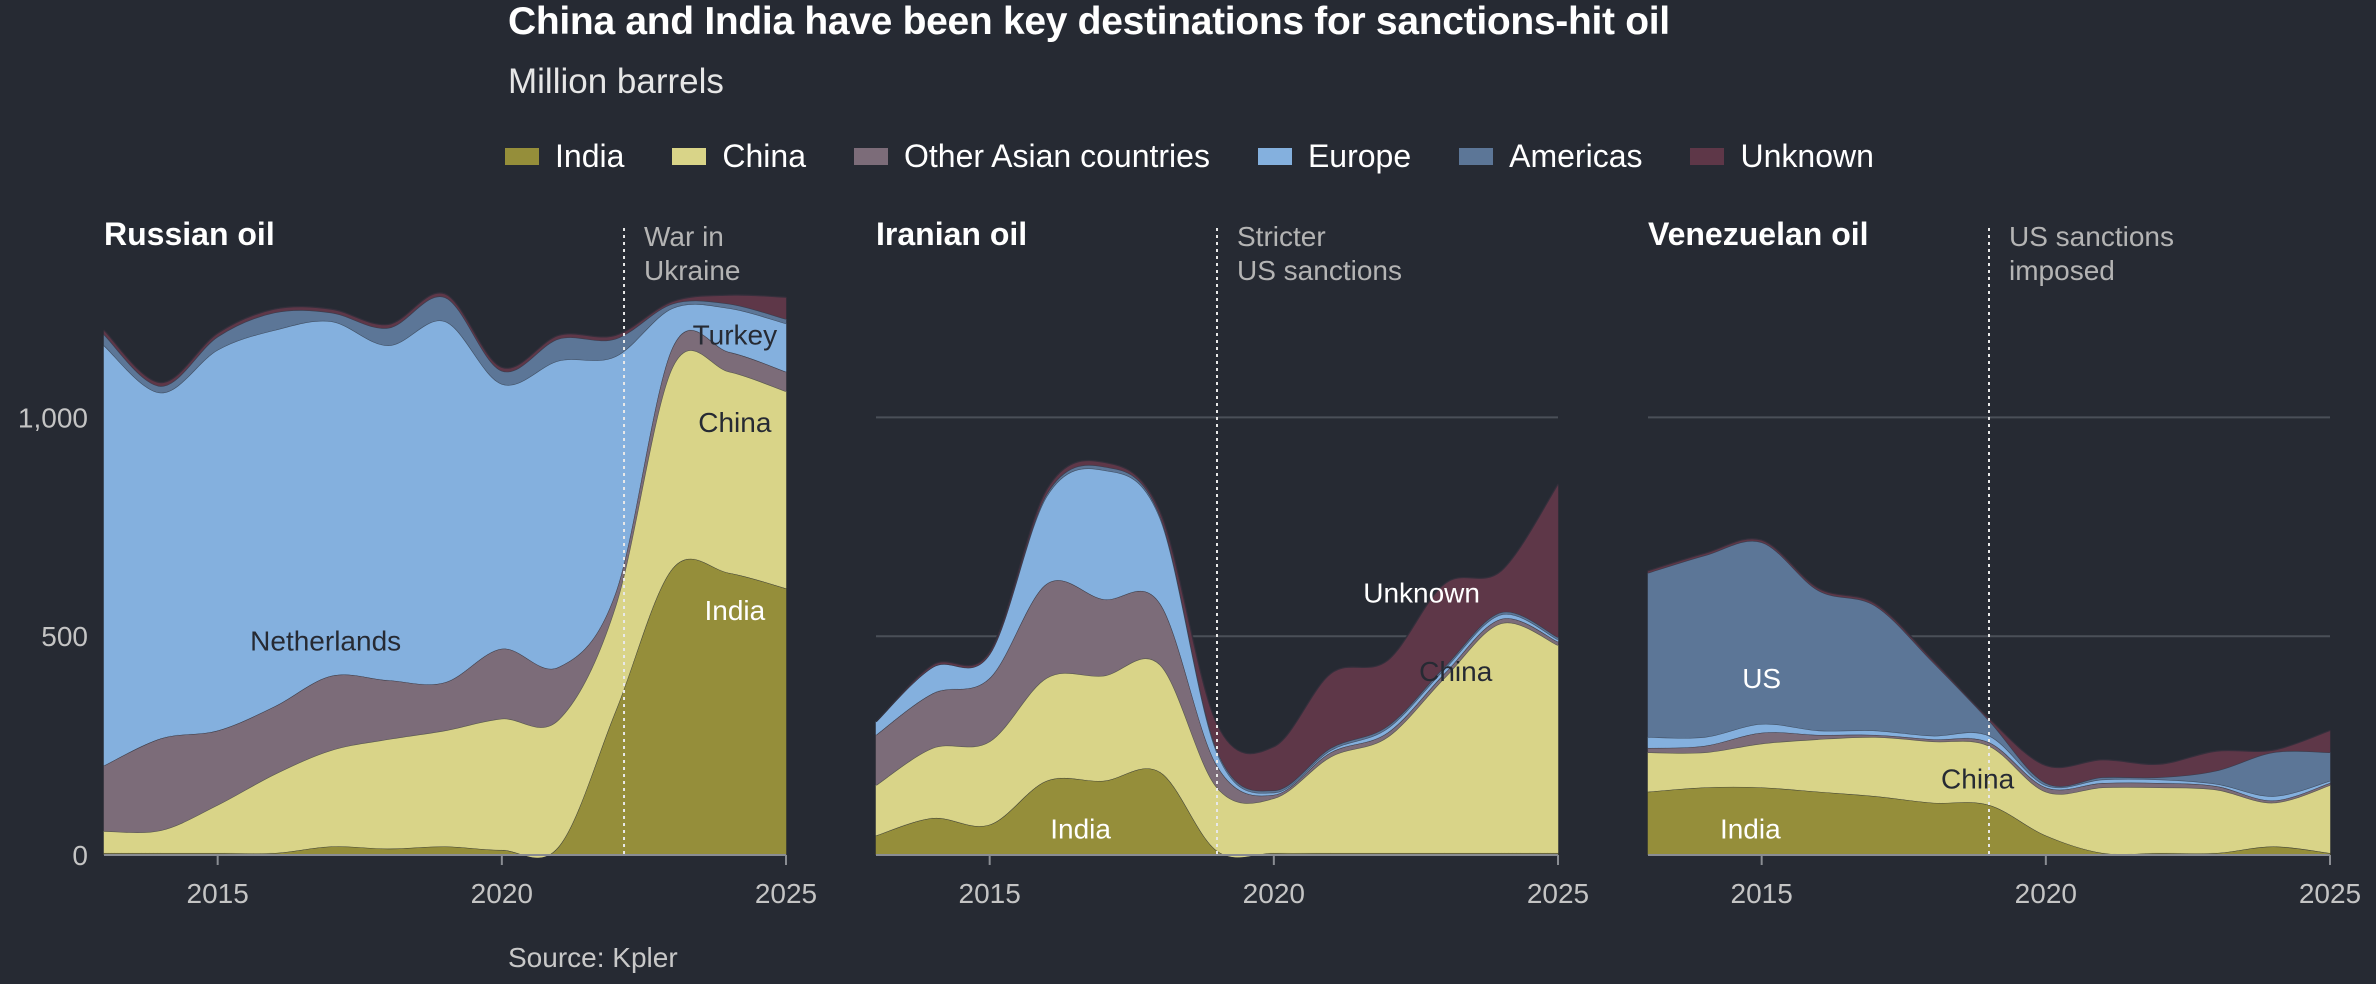  What do you see at coordinates (1274, 156) in the screenshot?
I see `legend-swatch-europe` at bounding box center [1274, 156].